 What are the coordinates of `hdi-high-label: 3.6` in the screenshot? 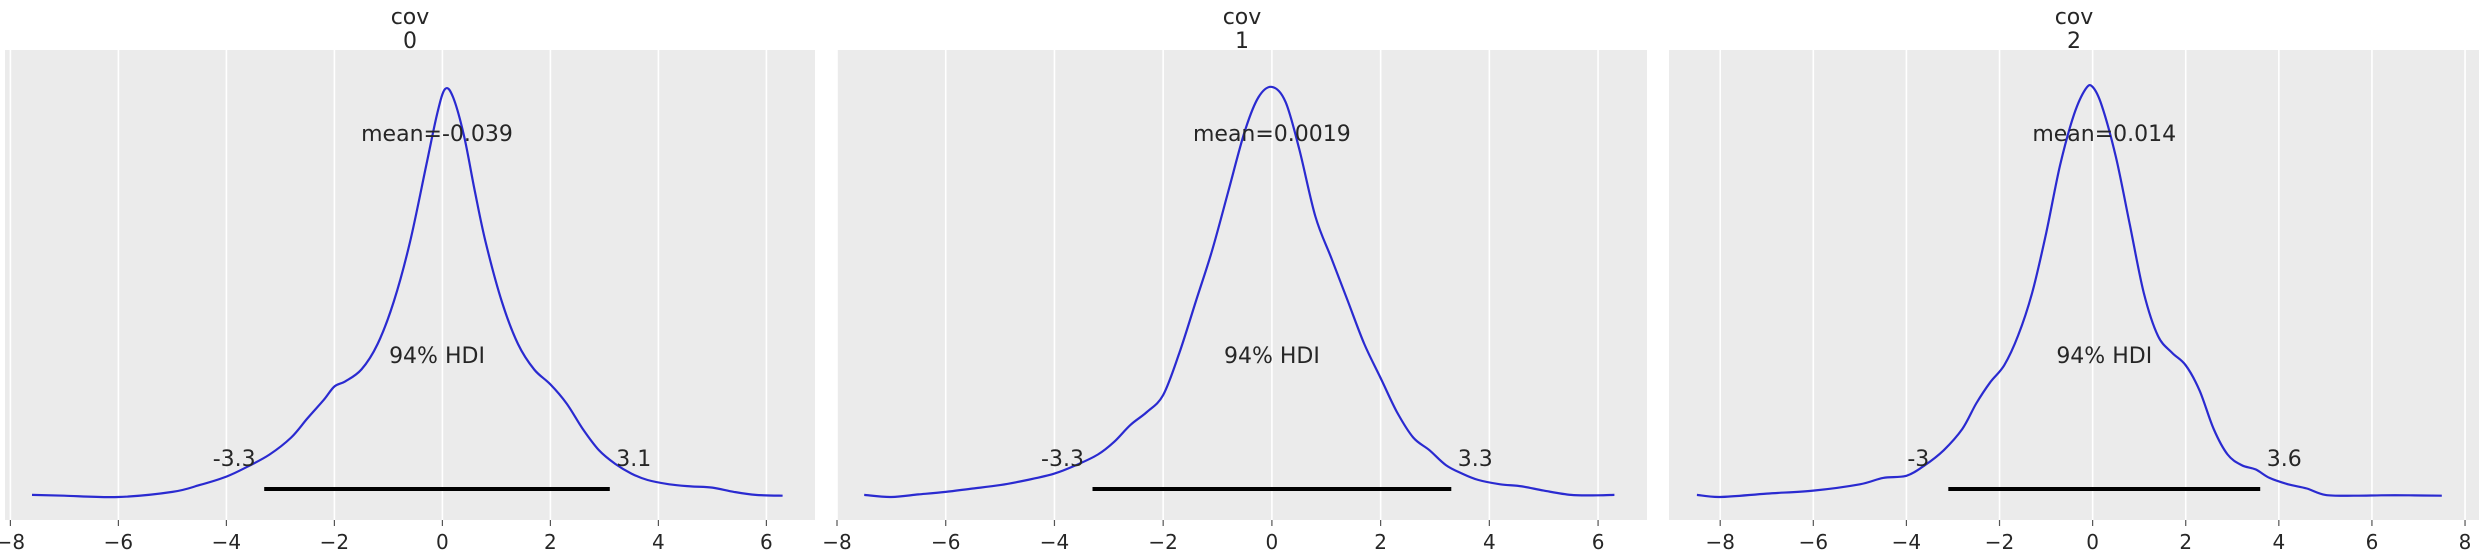 It's located at (2284, 459).